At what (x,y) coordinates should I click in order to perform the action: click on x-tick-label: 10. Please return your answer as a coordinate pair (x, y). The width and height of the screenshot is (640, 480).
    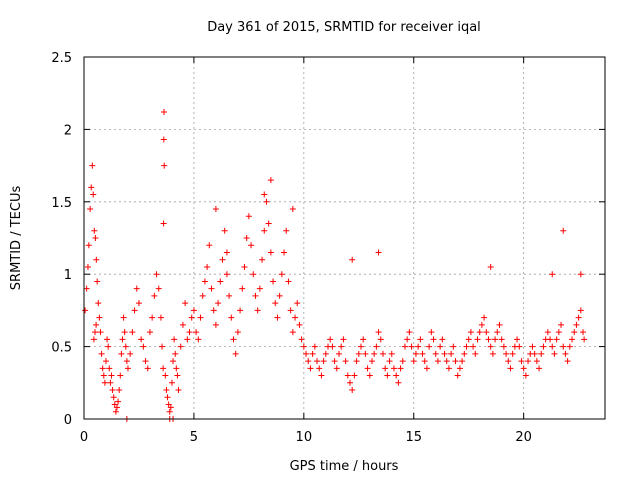
    Looking at the image, I should click on (304, 437).